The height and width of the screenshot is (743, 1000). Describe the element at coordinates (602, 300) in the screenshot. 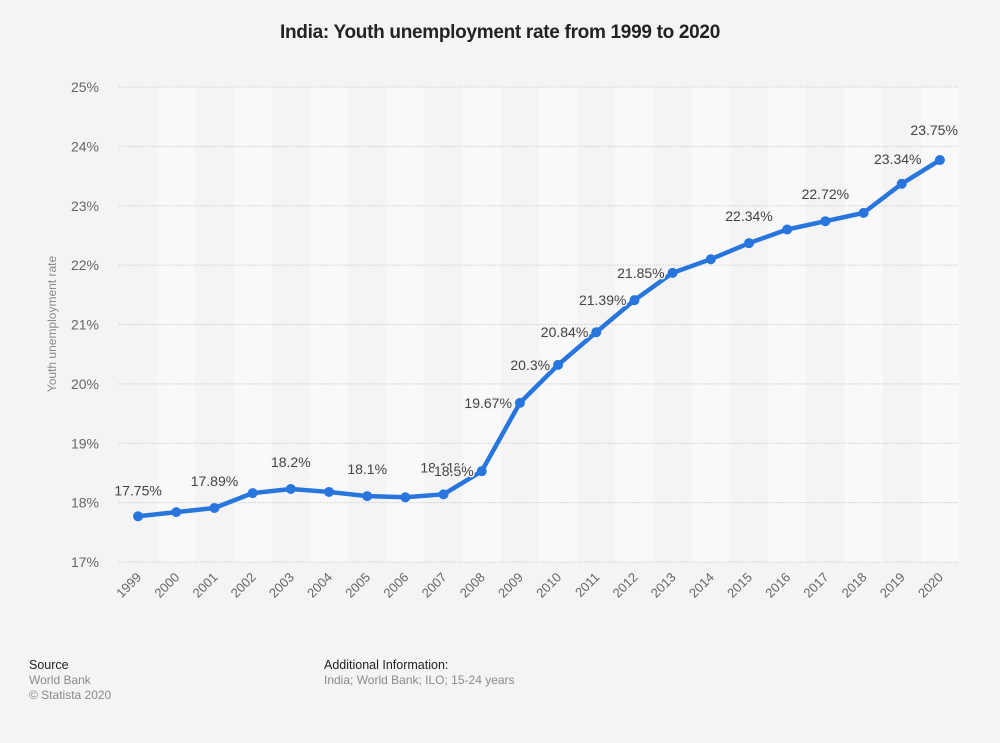

I see `data-label: 21.39%` at that location.